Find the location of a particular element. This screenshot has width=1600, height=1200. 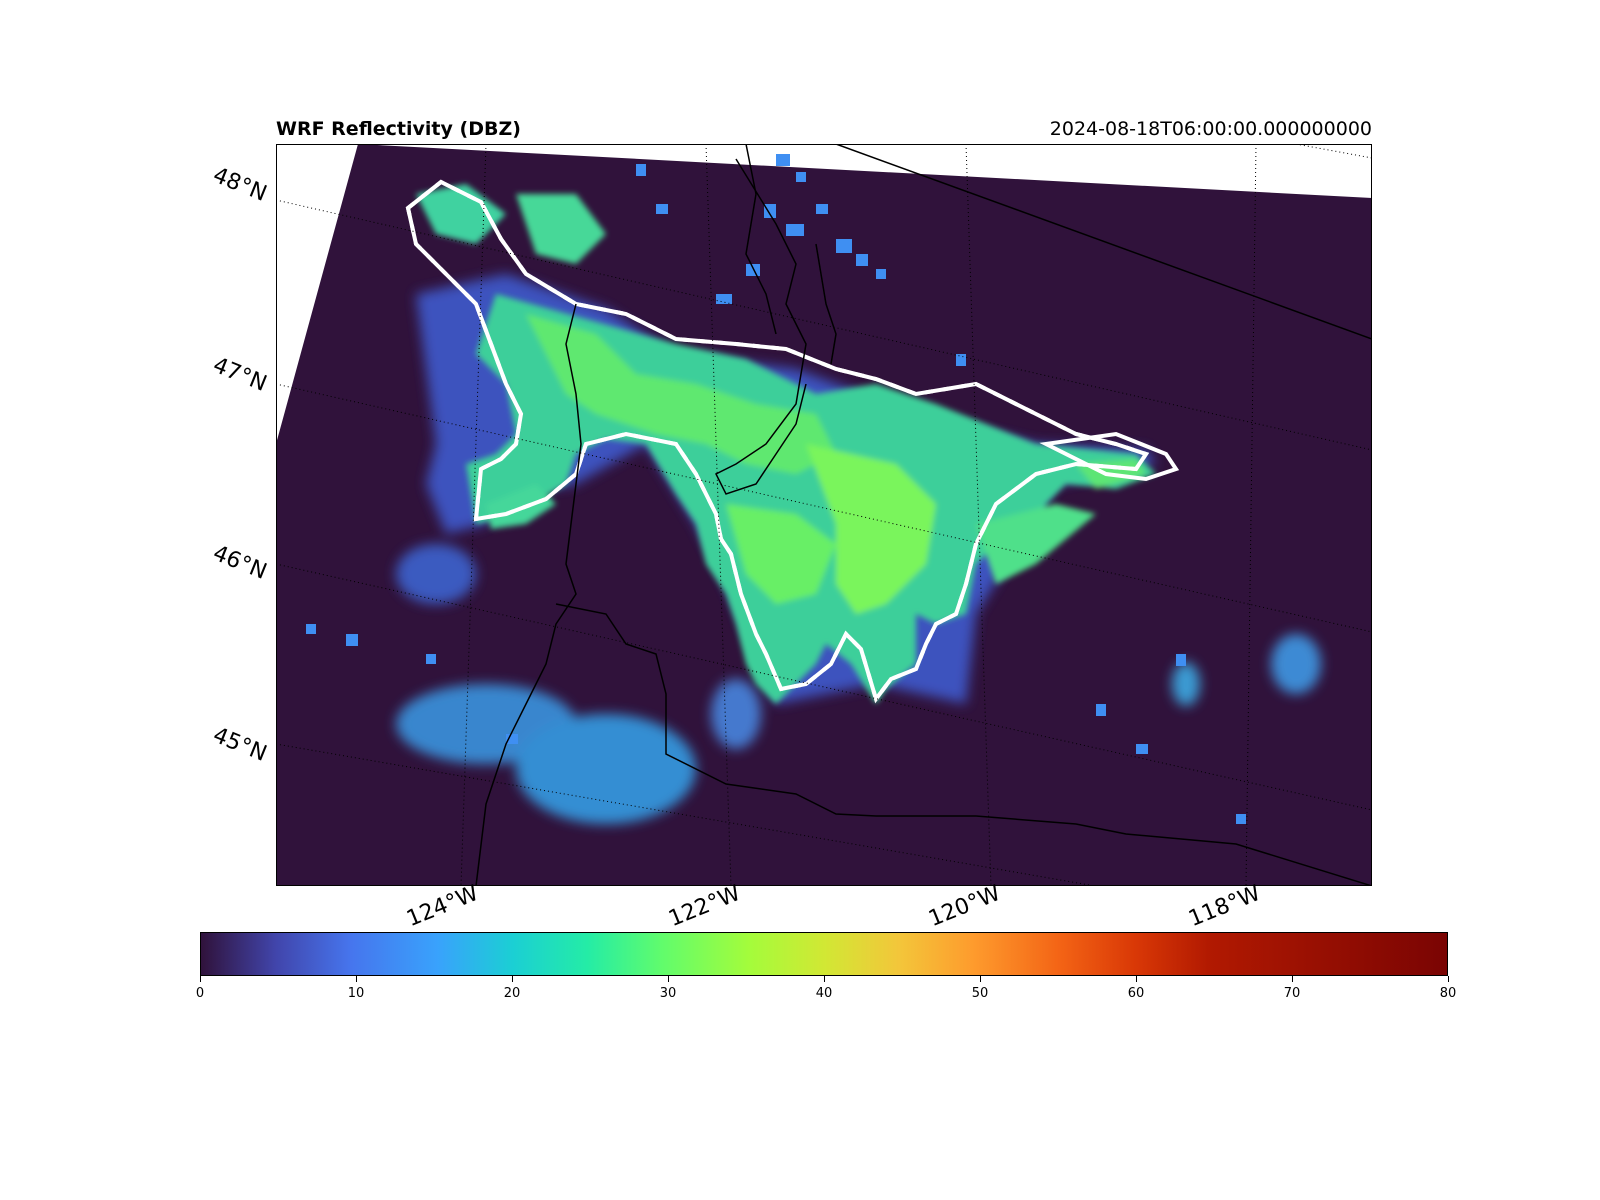

lon-label-124: 124°W is located at coordinates (442, 906).